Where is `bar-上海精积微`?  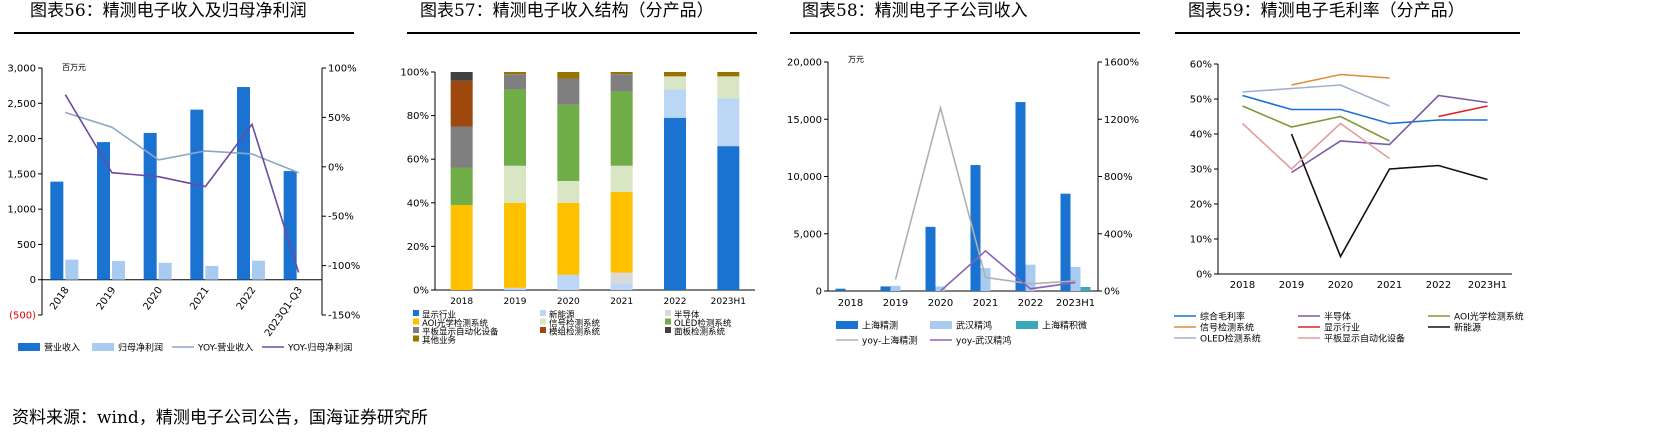 bar-上海精积微 is located at coordinates (1085, 288).